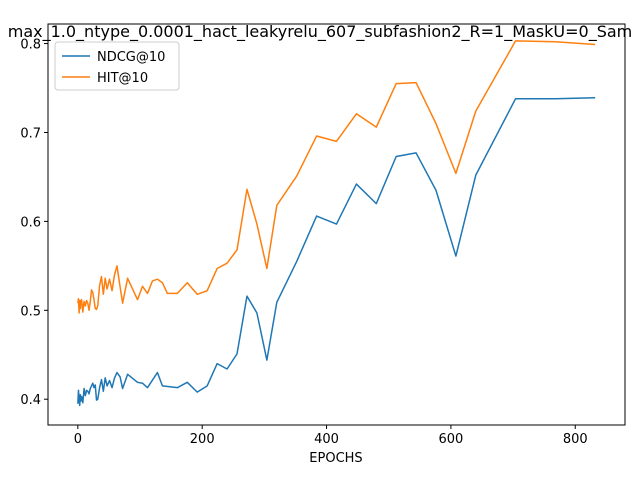  Describe the element at coordinates (575, 439) in the screenshot. I see `x-tick-label: 800` at that location.